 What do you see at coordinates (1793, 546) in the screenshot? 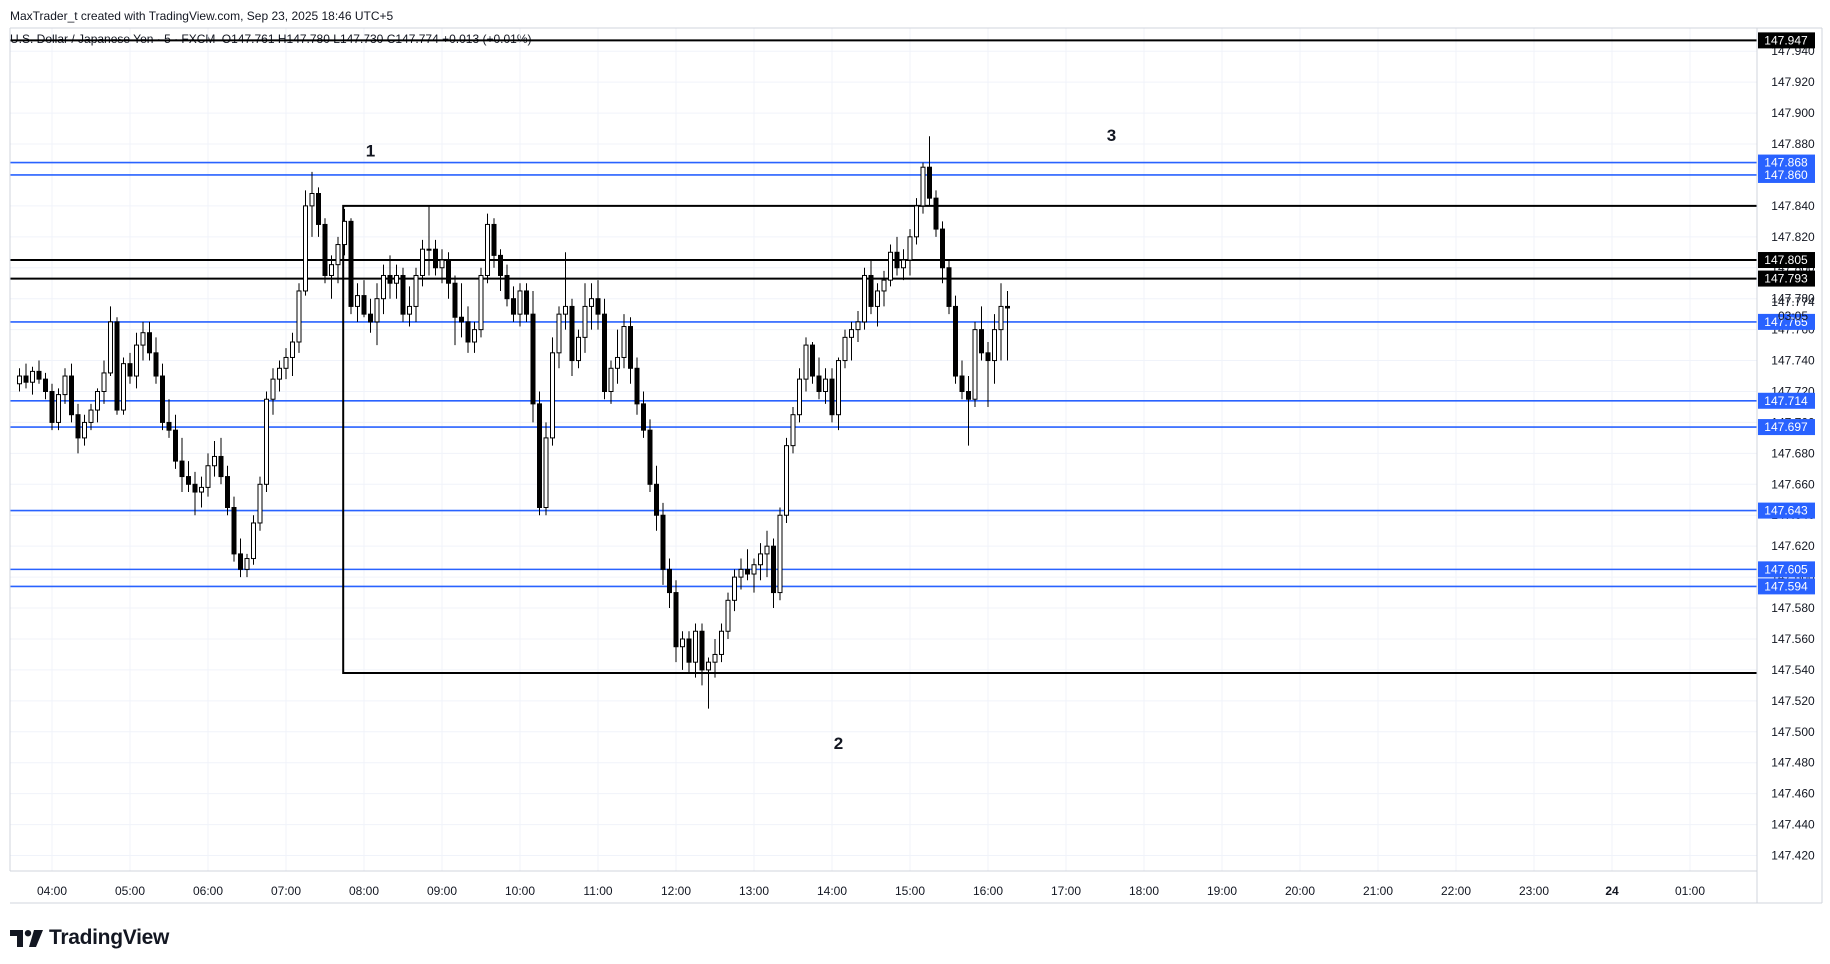
I see `y-tick-label: 147.620` at bounding box center [1793, 546].